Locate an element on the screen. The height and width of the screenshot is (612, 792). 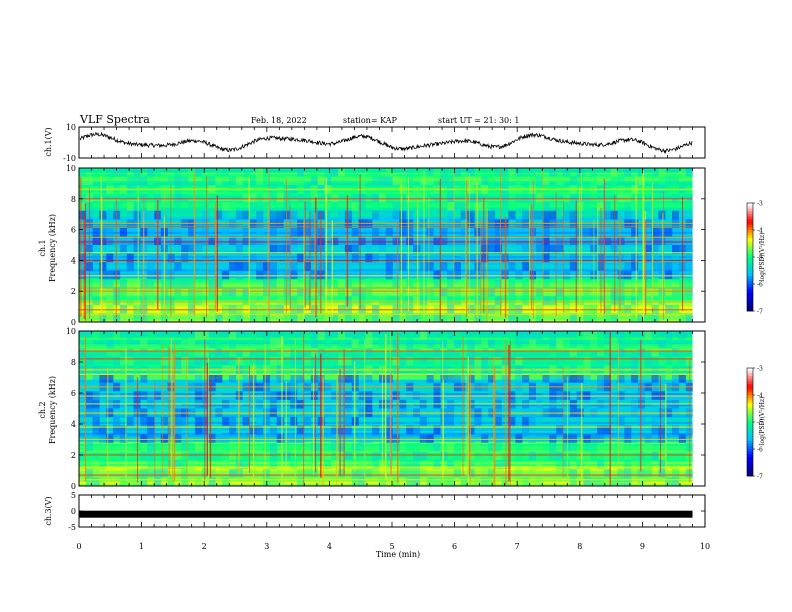
y-tick-label: 5 is located at coordinates (73, 495).